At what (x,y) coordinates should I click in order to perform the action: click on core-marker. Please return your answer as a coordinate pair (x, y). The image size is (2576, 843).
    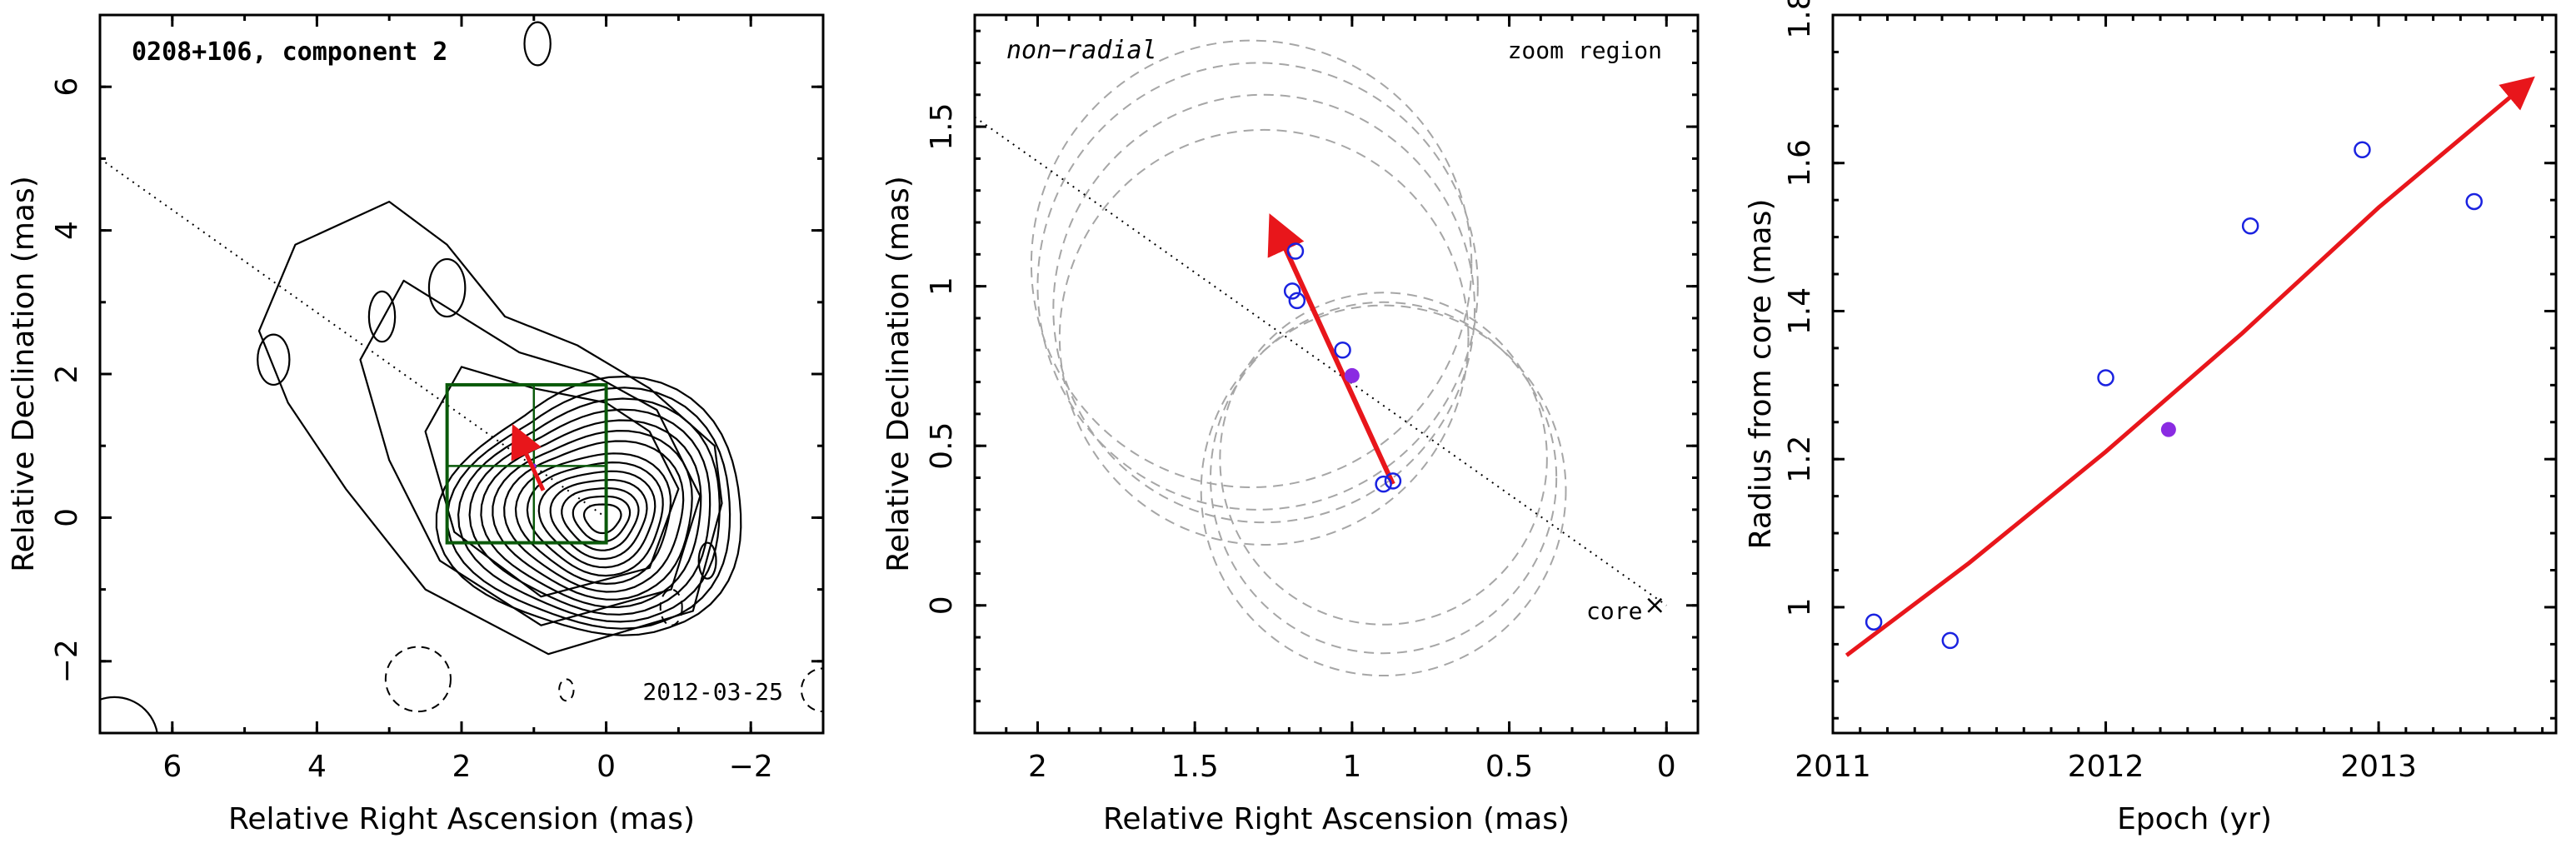
    Looking at the image, I should click on (1655, 605).